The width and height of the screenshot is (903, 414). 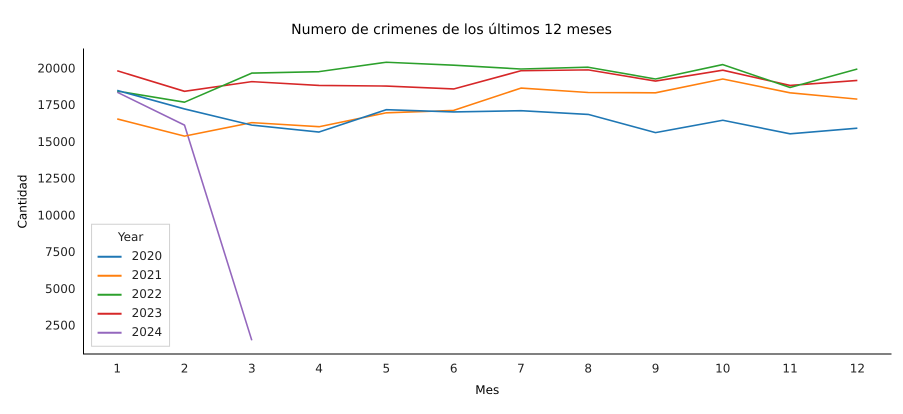 What do you see at coordinates (722, 369) in the screenshot?
I see `x-tick-label: 10` at bounding box center [722, 369].